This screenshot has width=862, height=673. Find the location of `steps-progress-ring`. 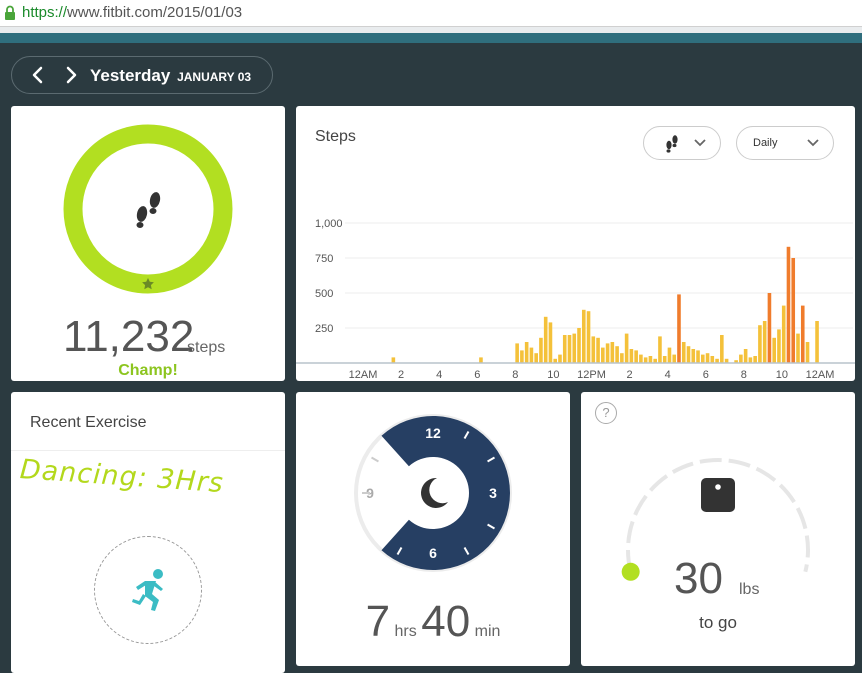

steps-progress-ring is located at coordinates (148, 209).